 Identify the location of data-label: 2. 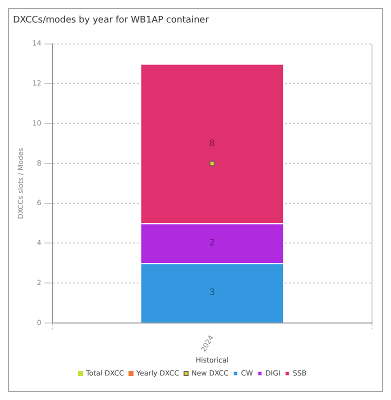
(212, 243).